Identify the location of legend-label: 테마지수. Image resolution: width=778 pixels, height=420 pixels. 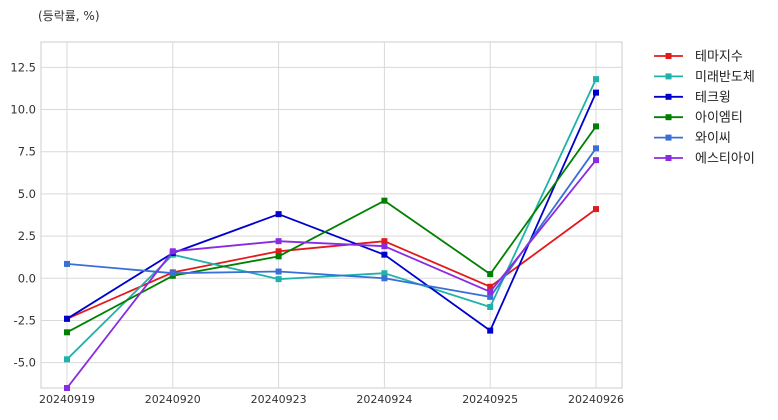
(719, 57).